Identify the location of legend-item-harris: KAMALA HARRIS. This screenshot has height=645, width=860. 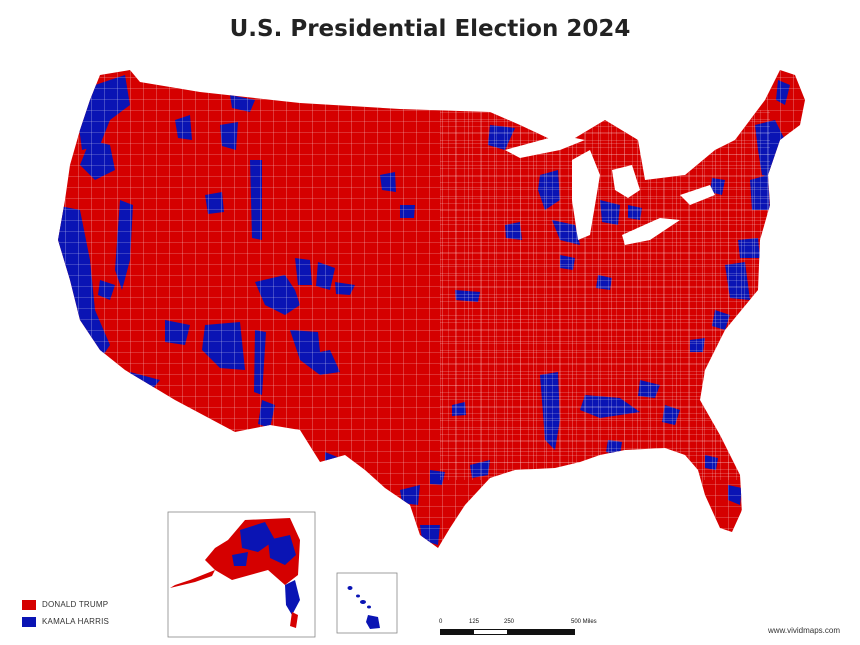
(65, 621).